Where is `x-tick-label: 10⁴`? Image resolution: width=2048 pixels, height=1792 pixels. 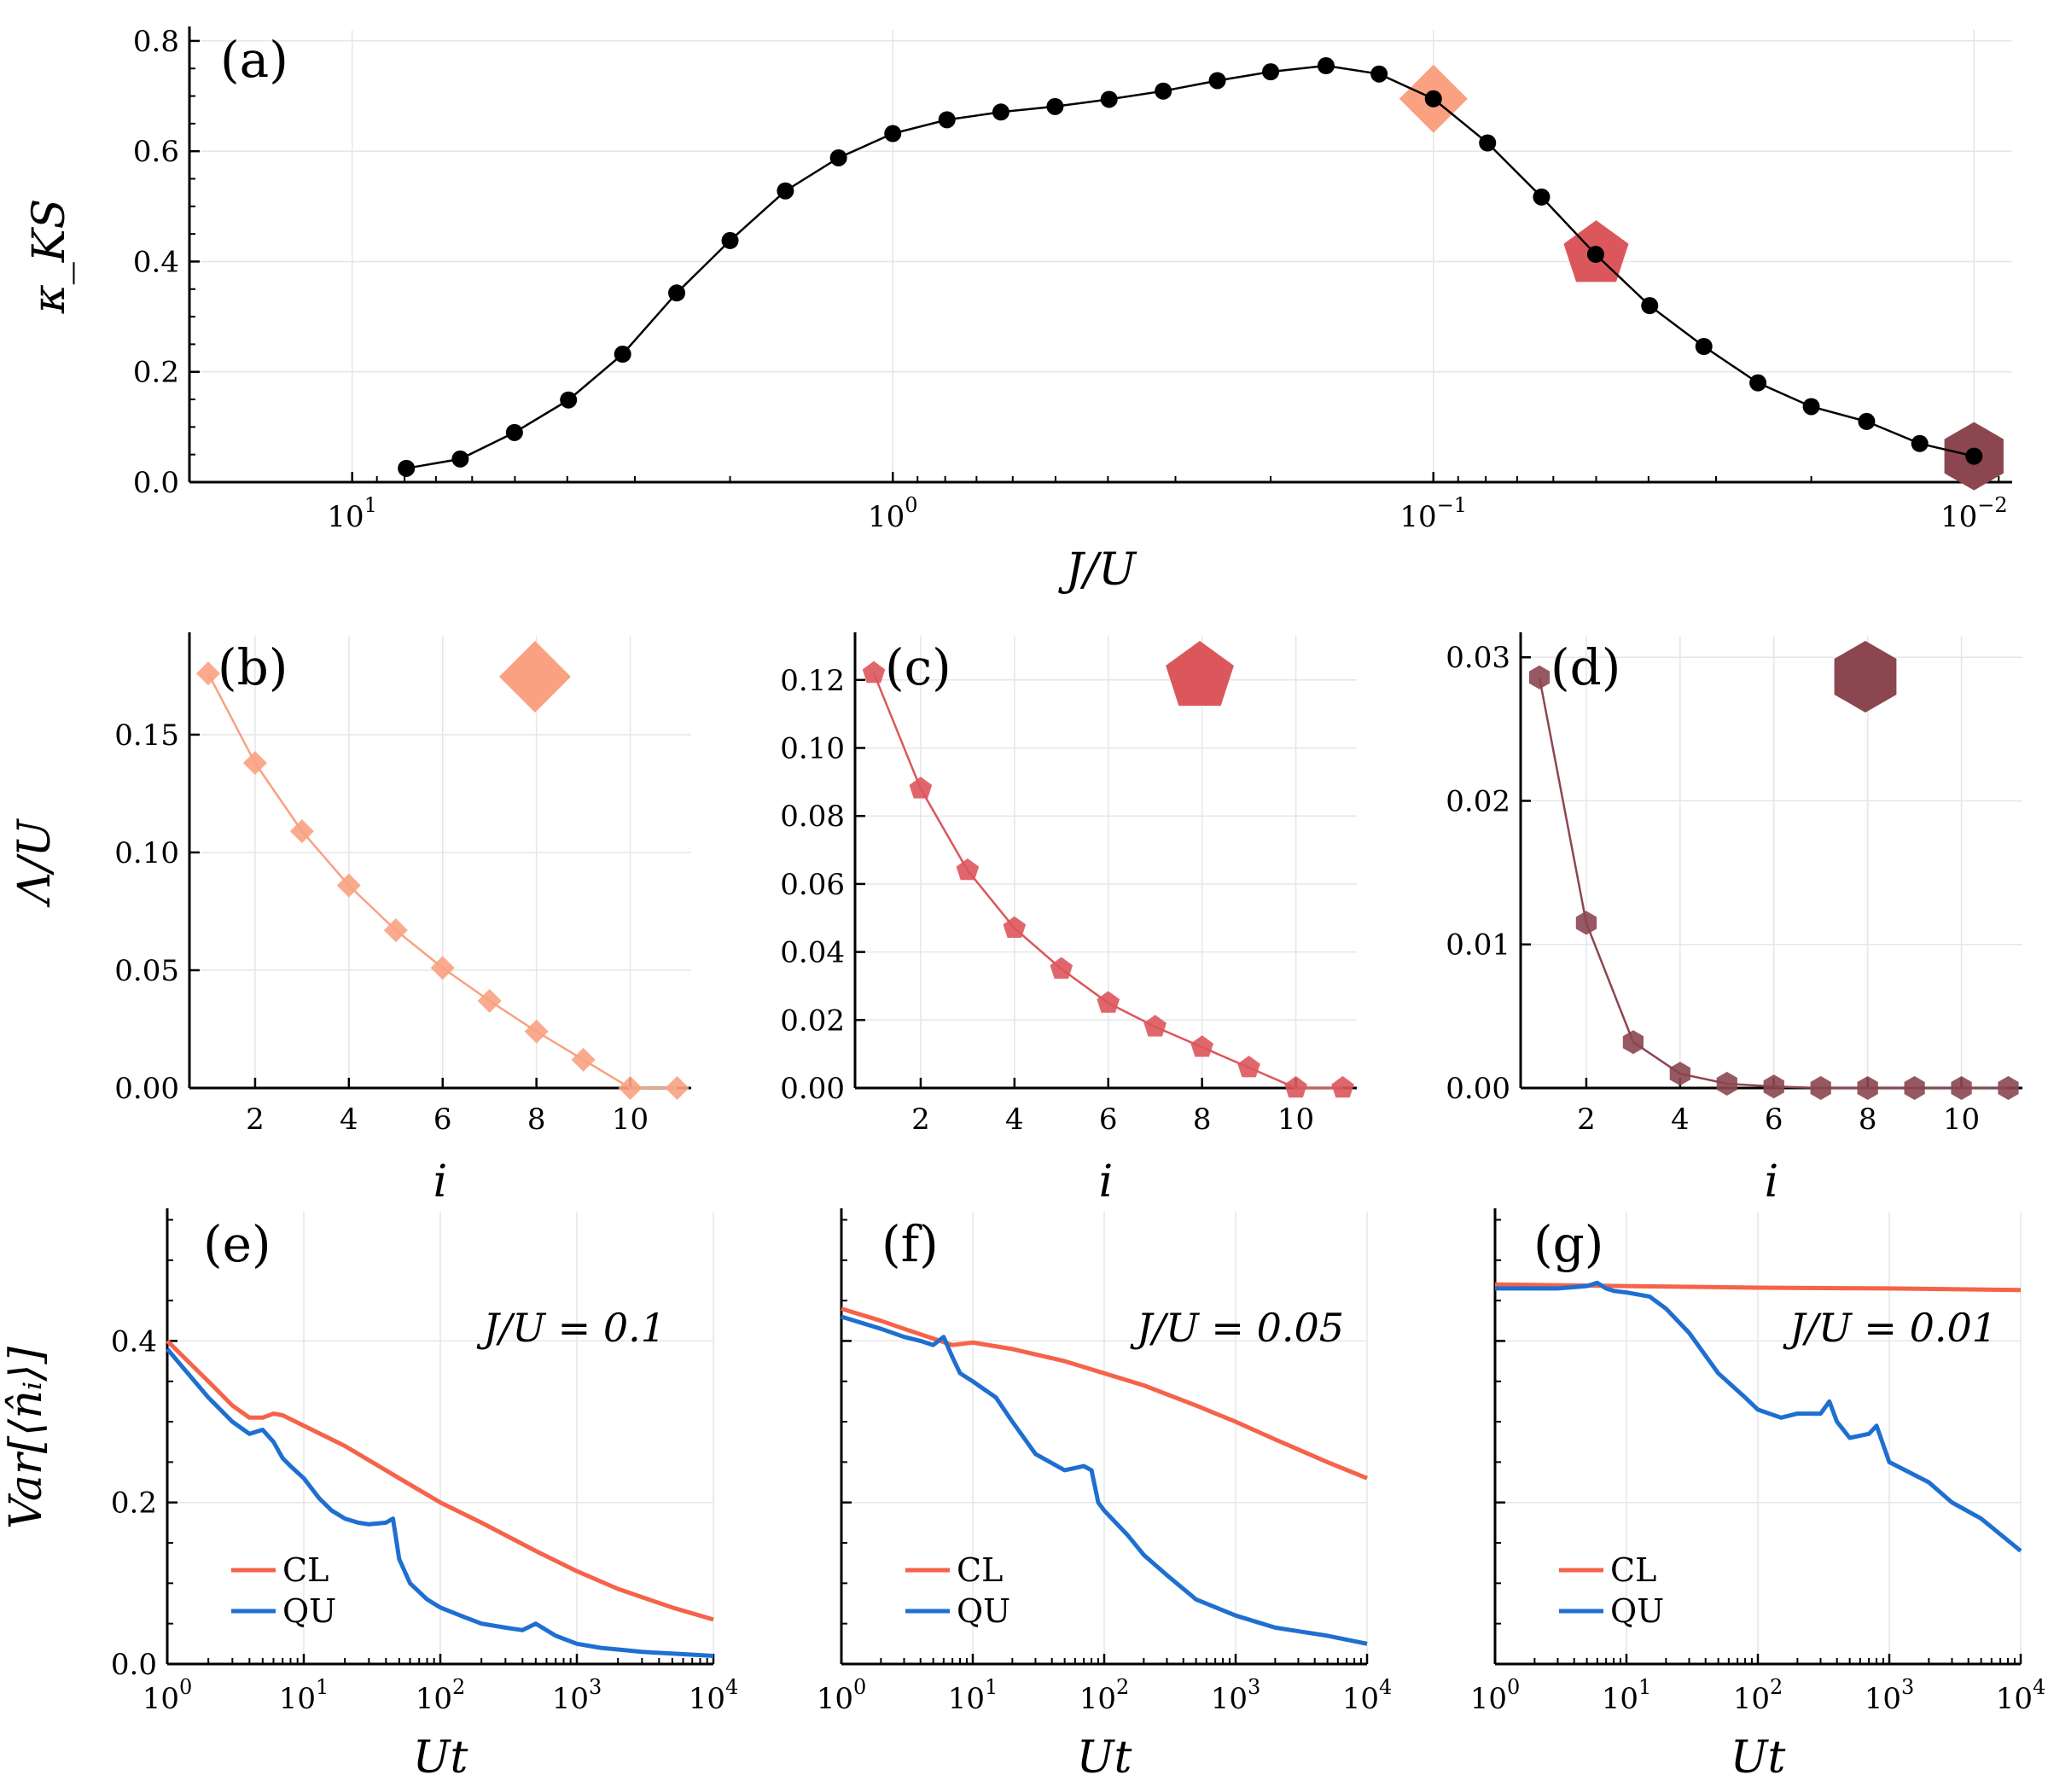 x-tick-label: 10⁴ is located at coordinates (2021, 1695).